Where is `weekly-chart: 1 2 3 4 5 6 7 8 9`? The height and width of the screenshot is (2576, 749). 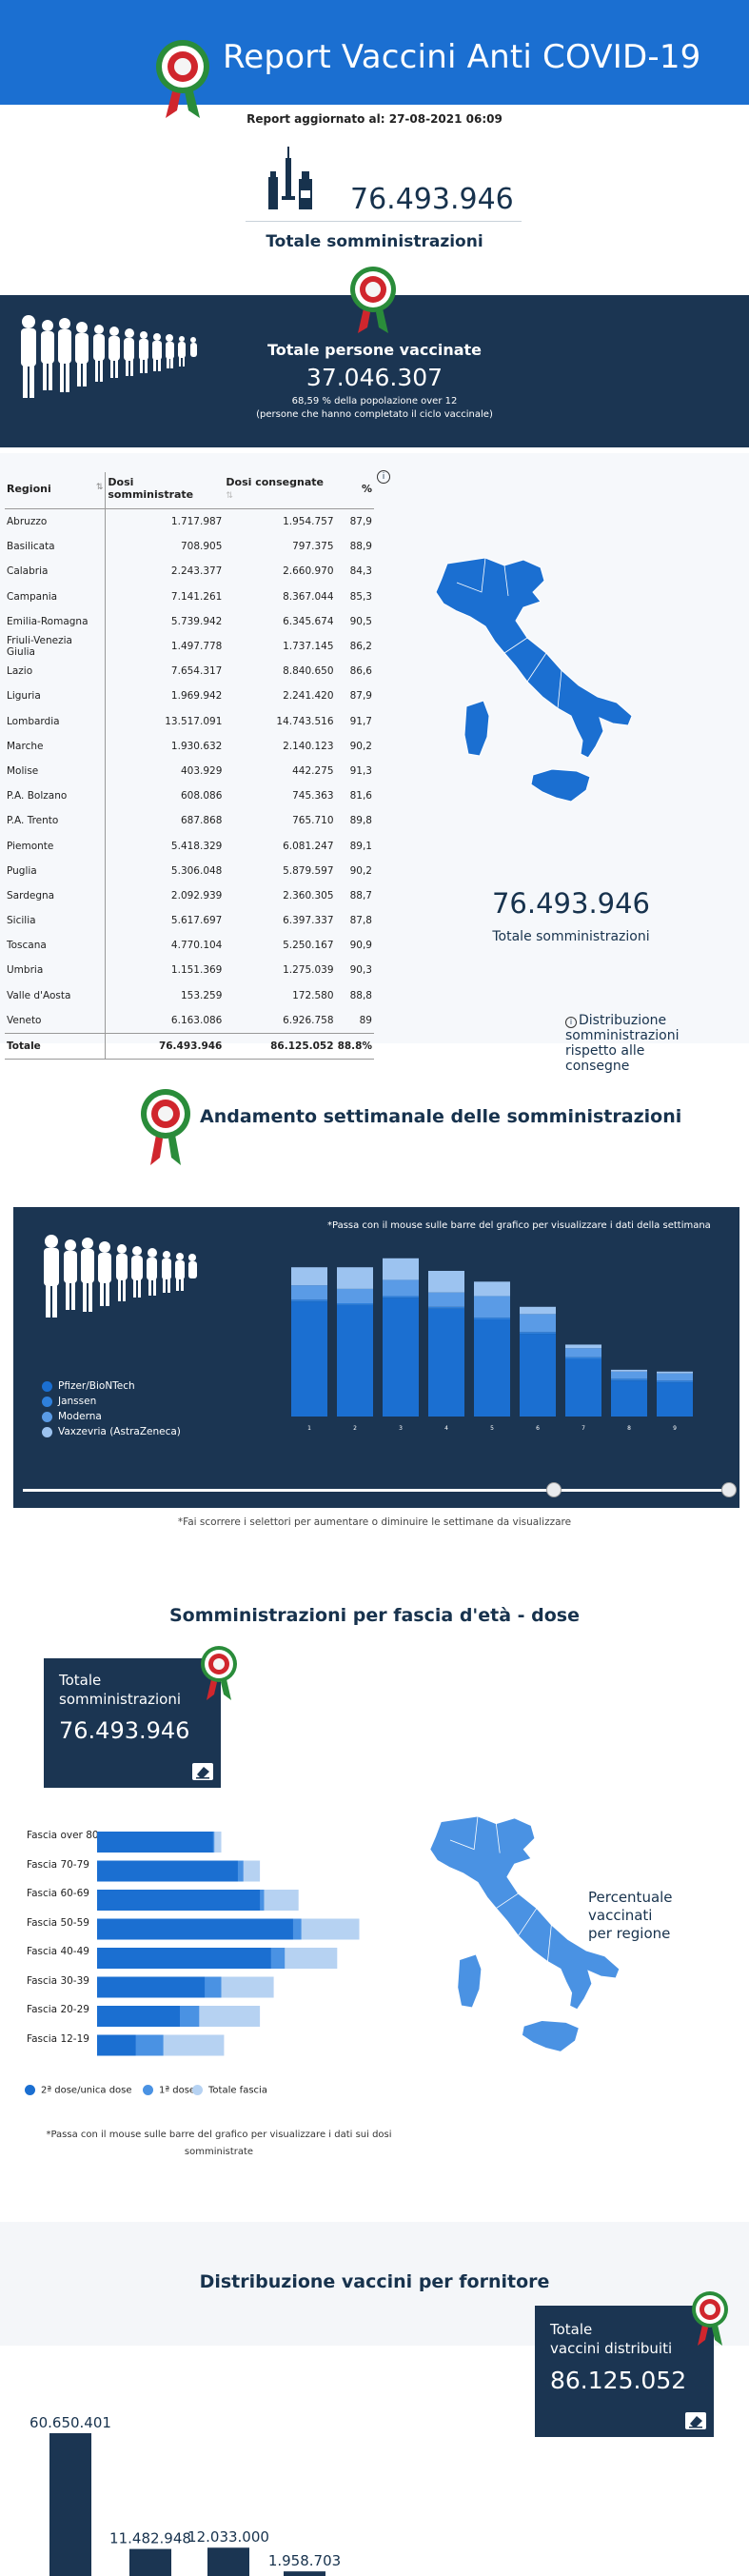 weekly-chart: 1 2 3 4 5 6 7 8 9 is located at coordinates (499, 1350).